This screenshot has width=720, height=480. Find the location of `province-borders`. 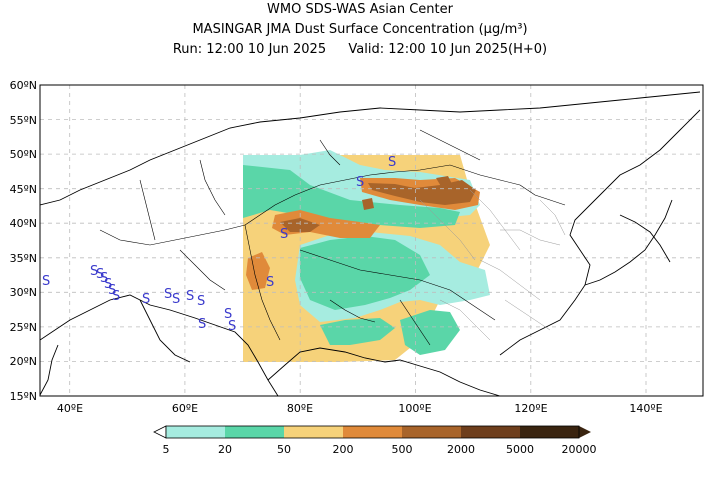

province-borders is located at coordinates (492, 265).